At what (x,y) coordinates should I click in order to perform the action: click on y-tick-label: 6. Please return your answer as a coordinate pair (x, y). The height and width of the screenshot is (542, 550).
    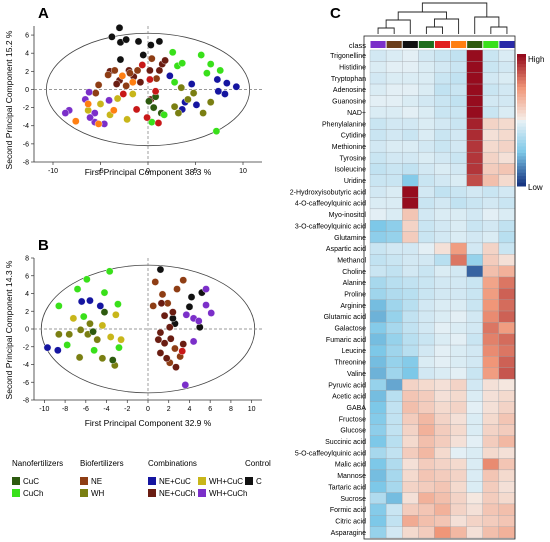
    Looking at the image, I should click on (27, 36).